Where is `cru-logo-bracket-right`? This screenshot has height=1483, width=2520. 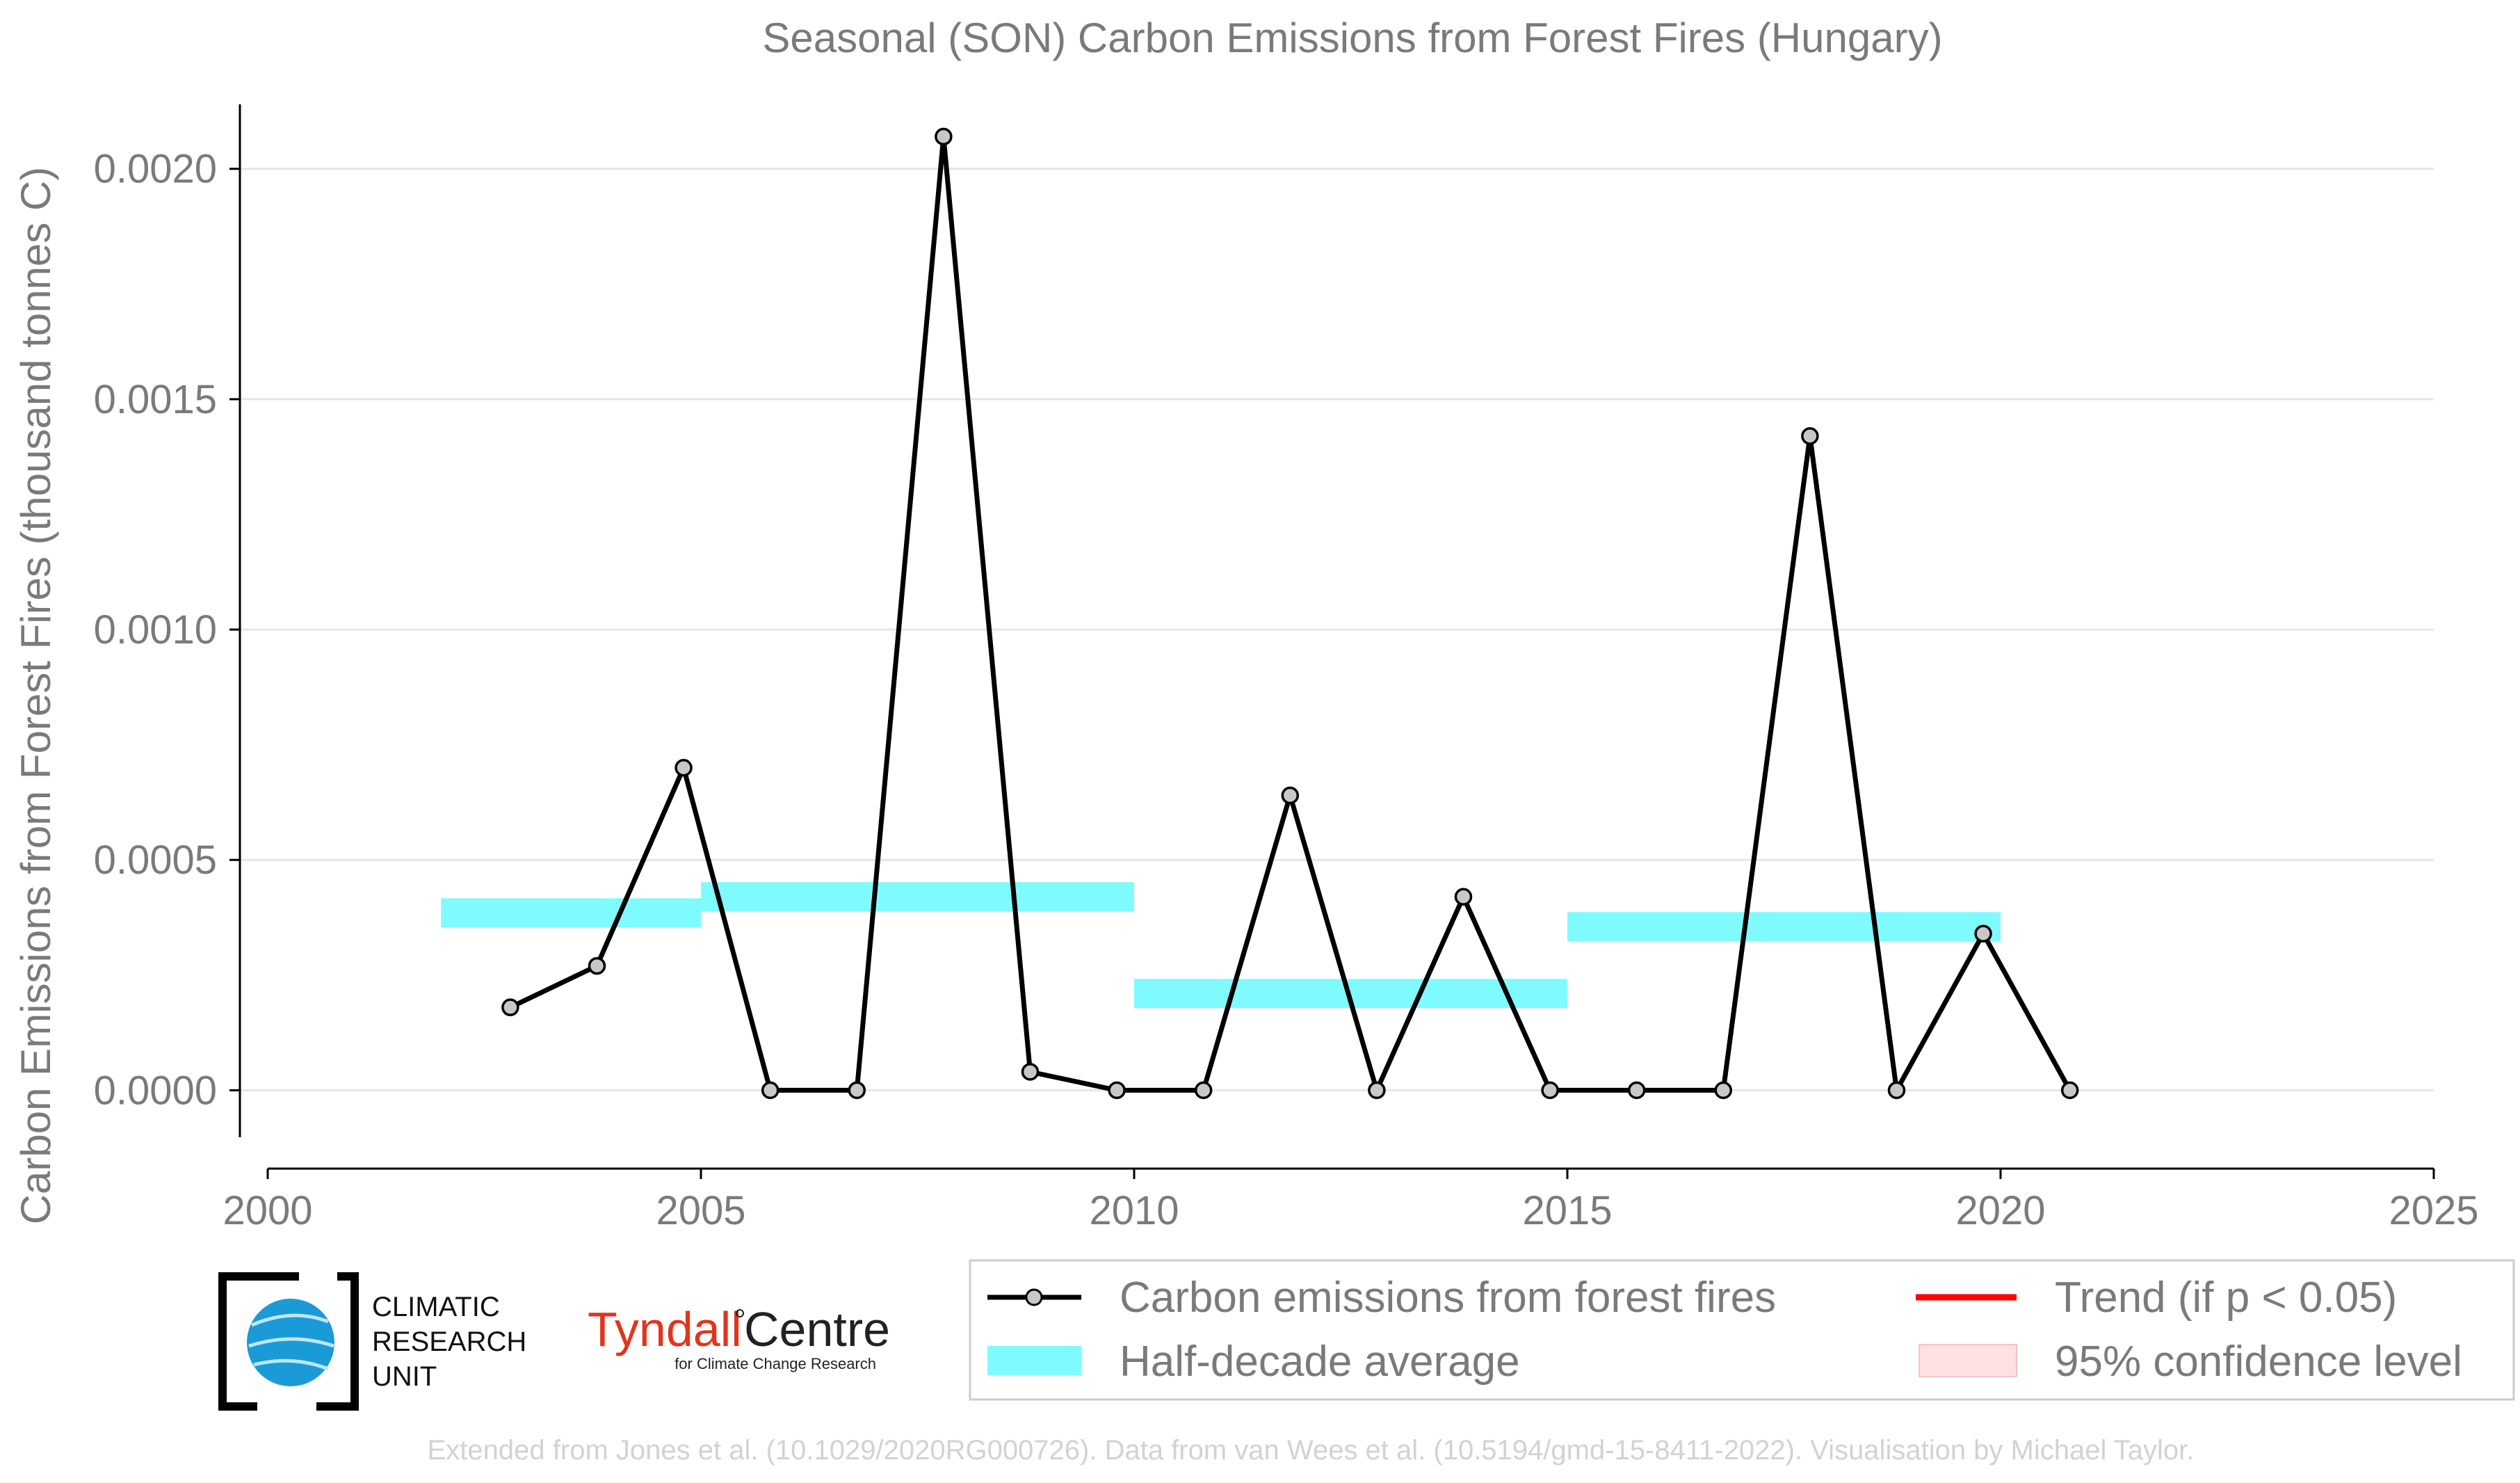 cru-logo-bracket-right is located at coordinates (337, 1341).